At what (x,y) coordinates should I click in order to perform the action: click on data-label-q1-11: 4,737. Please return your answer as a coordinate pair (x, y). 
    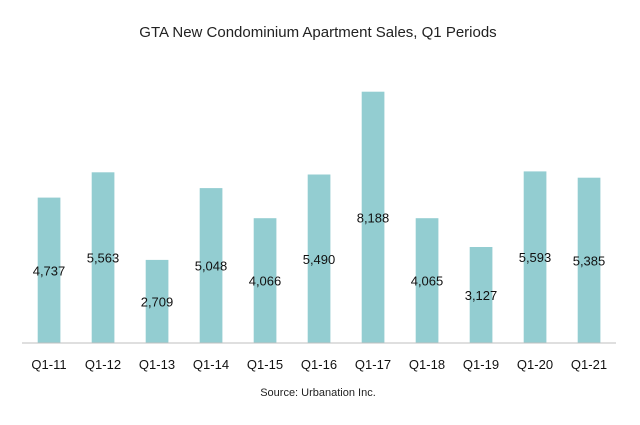
    Looking at the image, I should click on (49, 270).